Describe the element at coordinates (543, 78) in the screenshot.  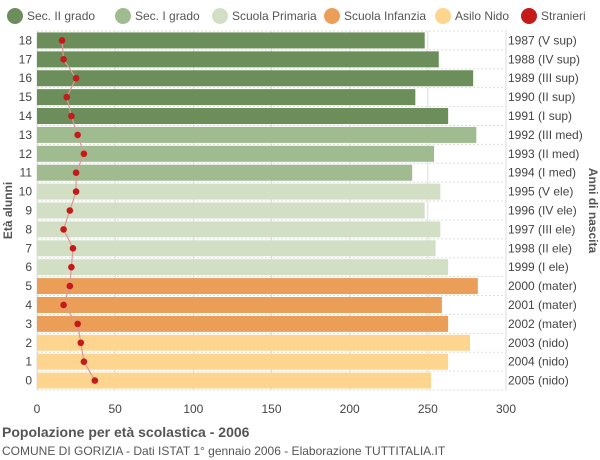
I see `birth-year-label: 1989 (III sup)` at that location.